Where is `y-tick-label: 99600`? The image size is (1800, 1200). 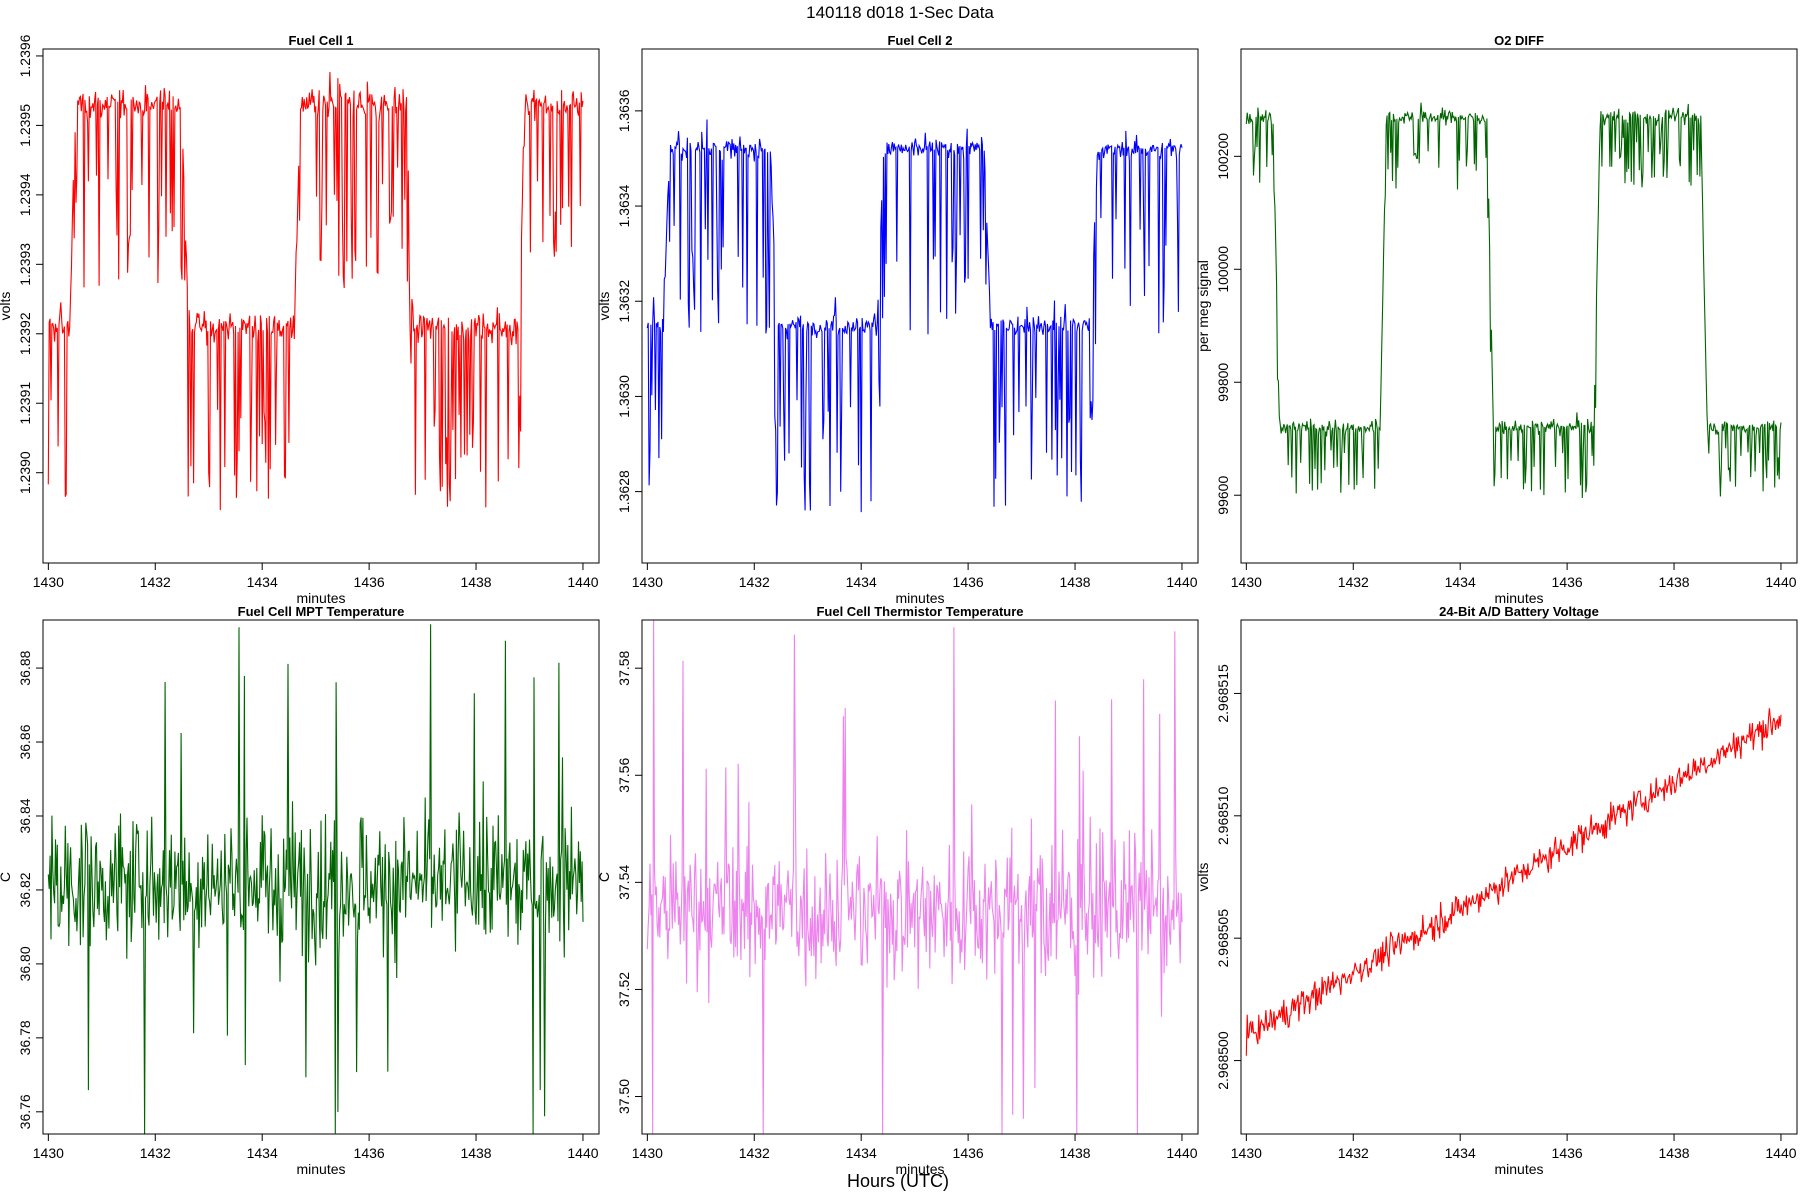 y-tick-label: 99600 is located at coordinates (1223, 495).